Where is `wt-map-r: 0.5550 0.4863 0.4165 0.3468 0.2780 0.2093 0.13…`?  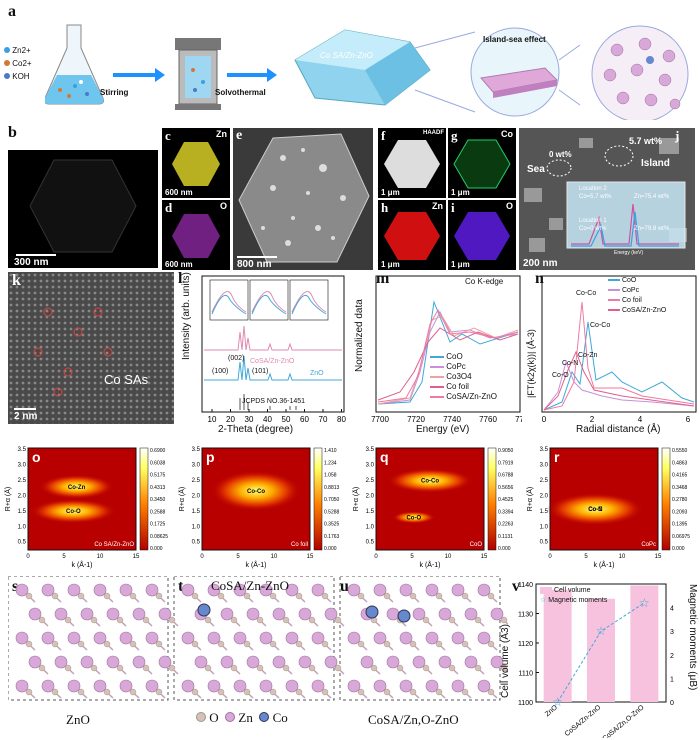
wt-map-r: 0.5550 0.4863 0.4165 0.3468 0.2780 0.2093 0.13… is located at coordinates (611, 507).